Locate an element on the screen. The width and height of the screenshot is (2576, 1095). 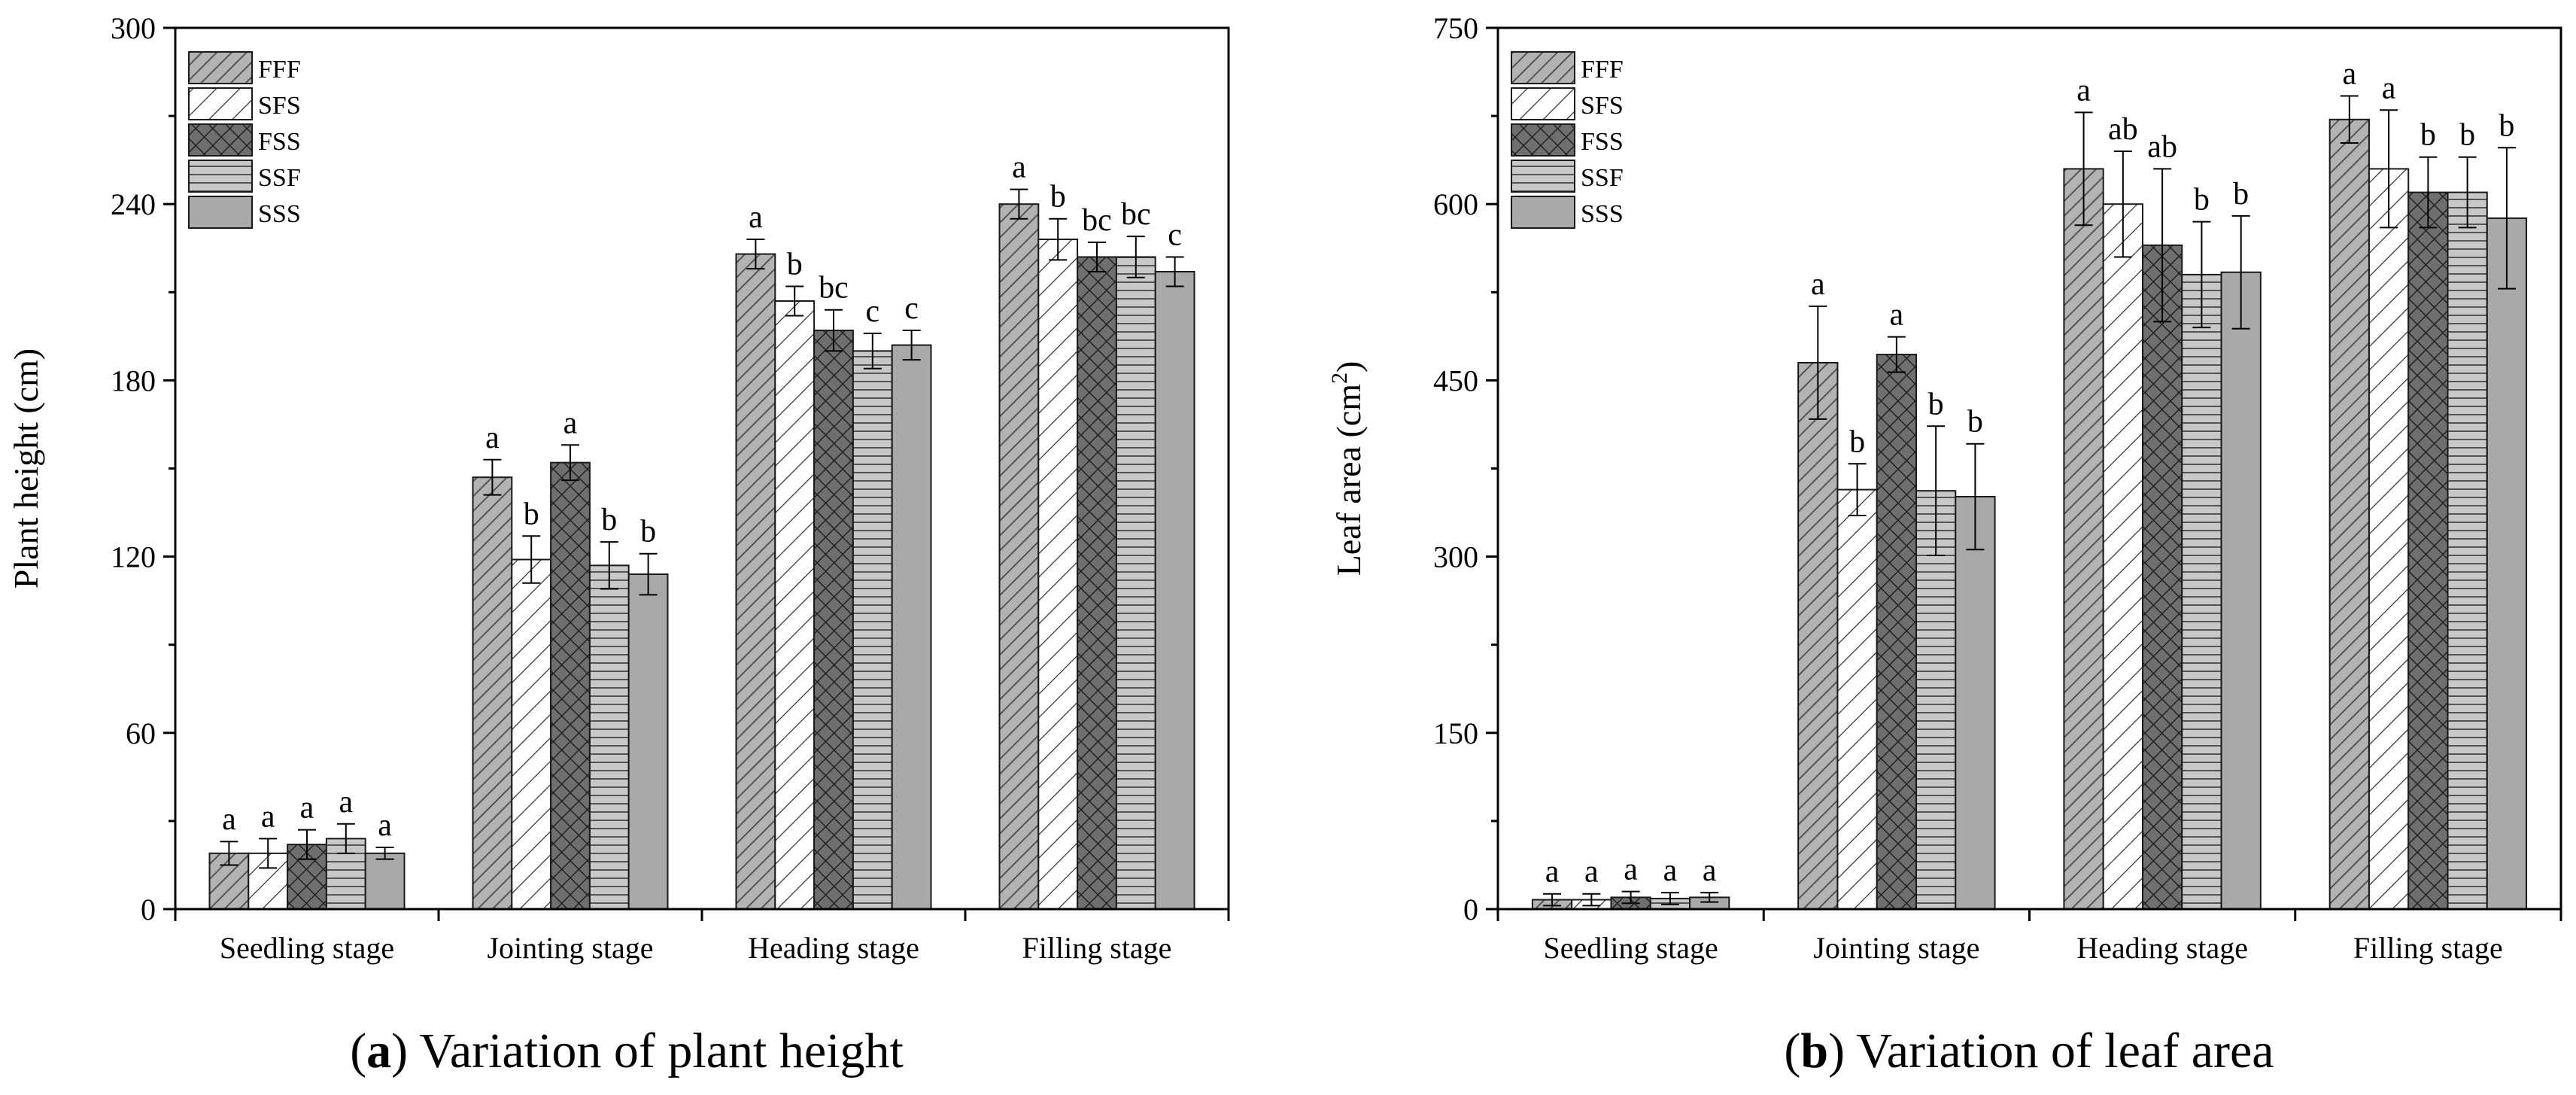
caption-paren-close: ) is located at coordinates (1842, 1051).